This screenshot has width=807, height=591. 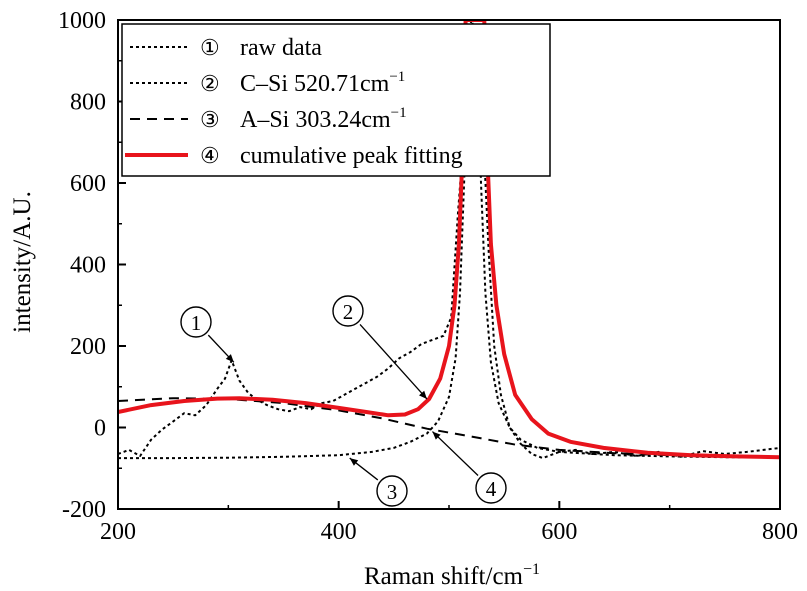 I want to click on y-tick-label: 0, so click(x=100, y=429).